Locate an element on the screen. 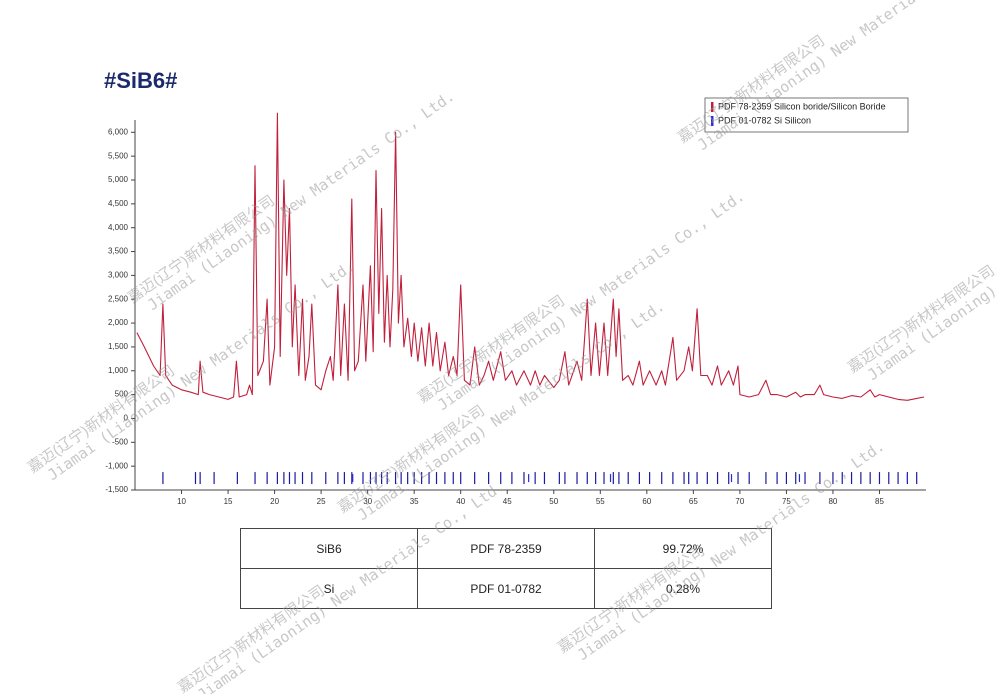 The width and height of the screenshot is (1000, 694). y-tick-label: 5,500 is located at coordinates (118, 155).